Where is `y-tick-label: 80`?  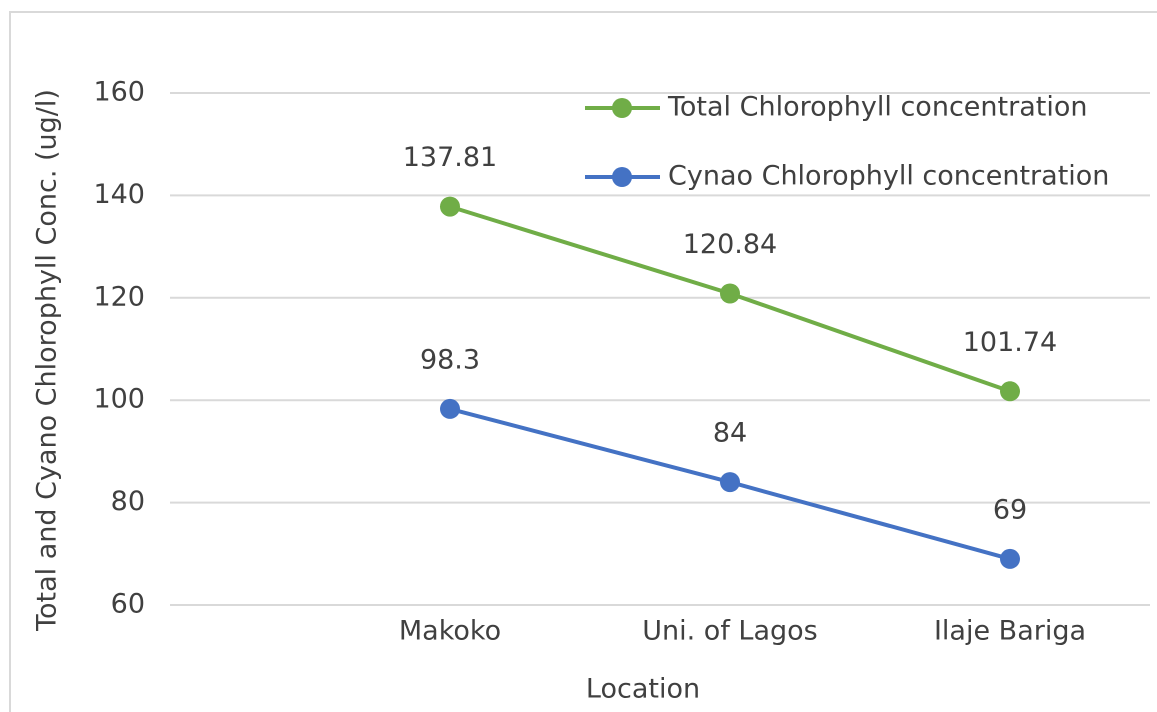 y-tick-label: 80 is located at coordinates (128, 501).